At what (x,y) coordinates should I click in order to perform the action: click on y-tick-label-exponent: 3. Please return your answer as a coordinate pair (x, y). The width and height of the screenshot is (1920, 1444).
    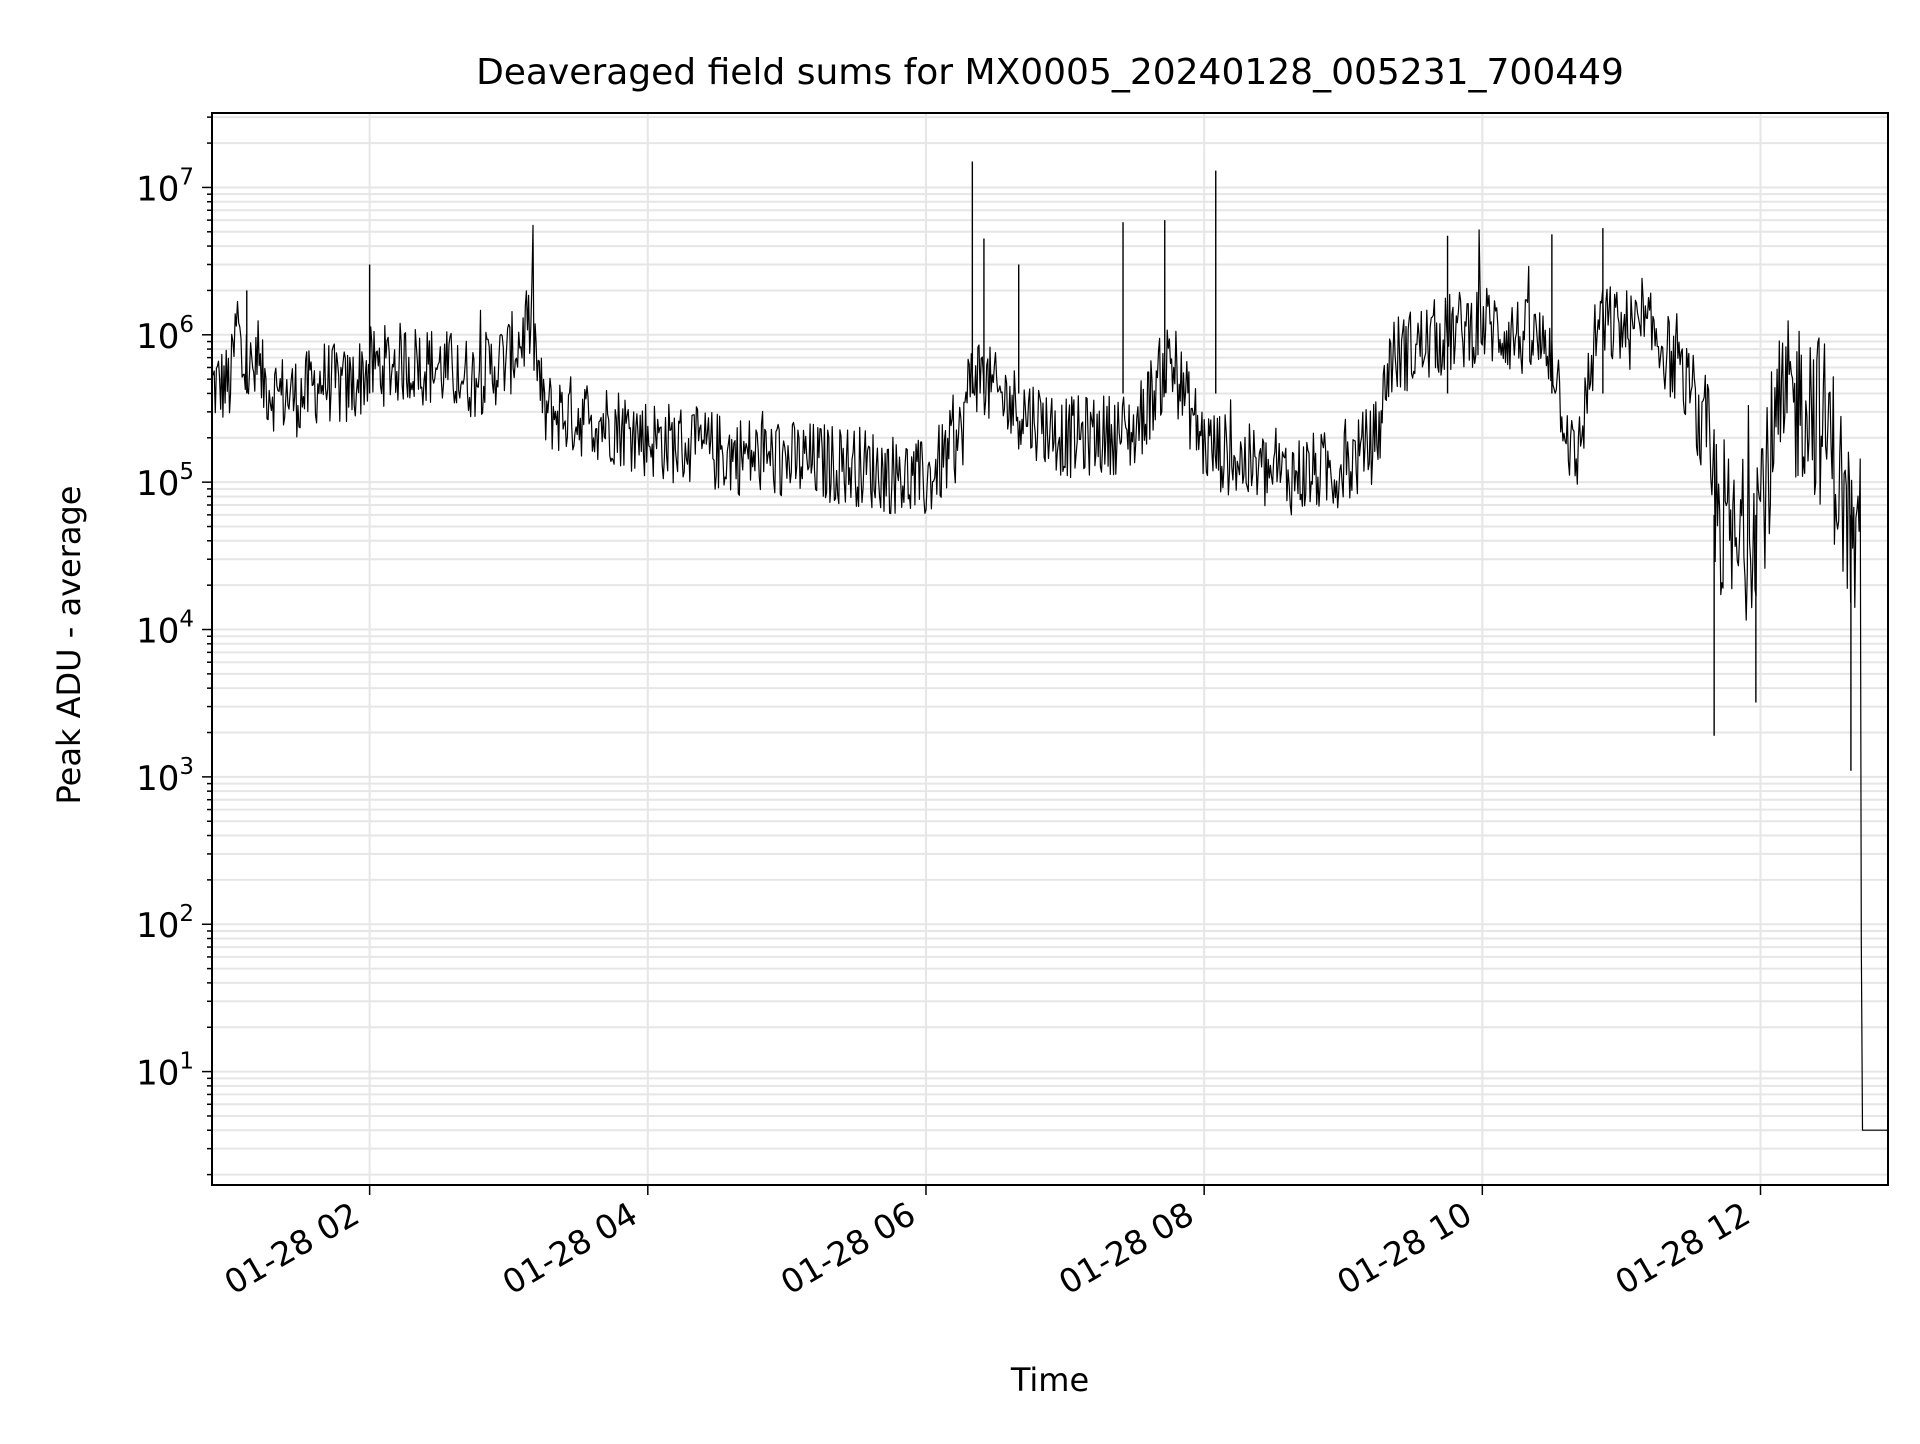
    Looking at the image, I should click on (186, 767).